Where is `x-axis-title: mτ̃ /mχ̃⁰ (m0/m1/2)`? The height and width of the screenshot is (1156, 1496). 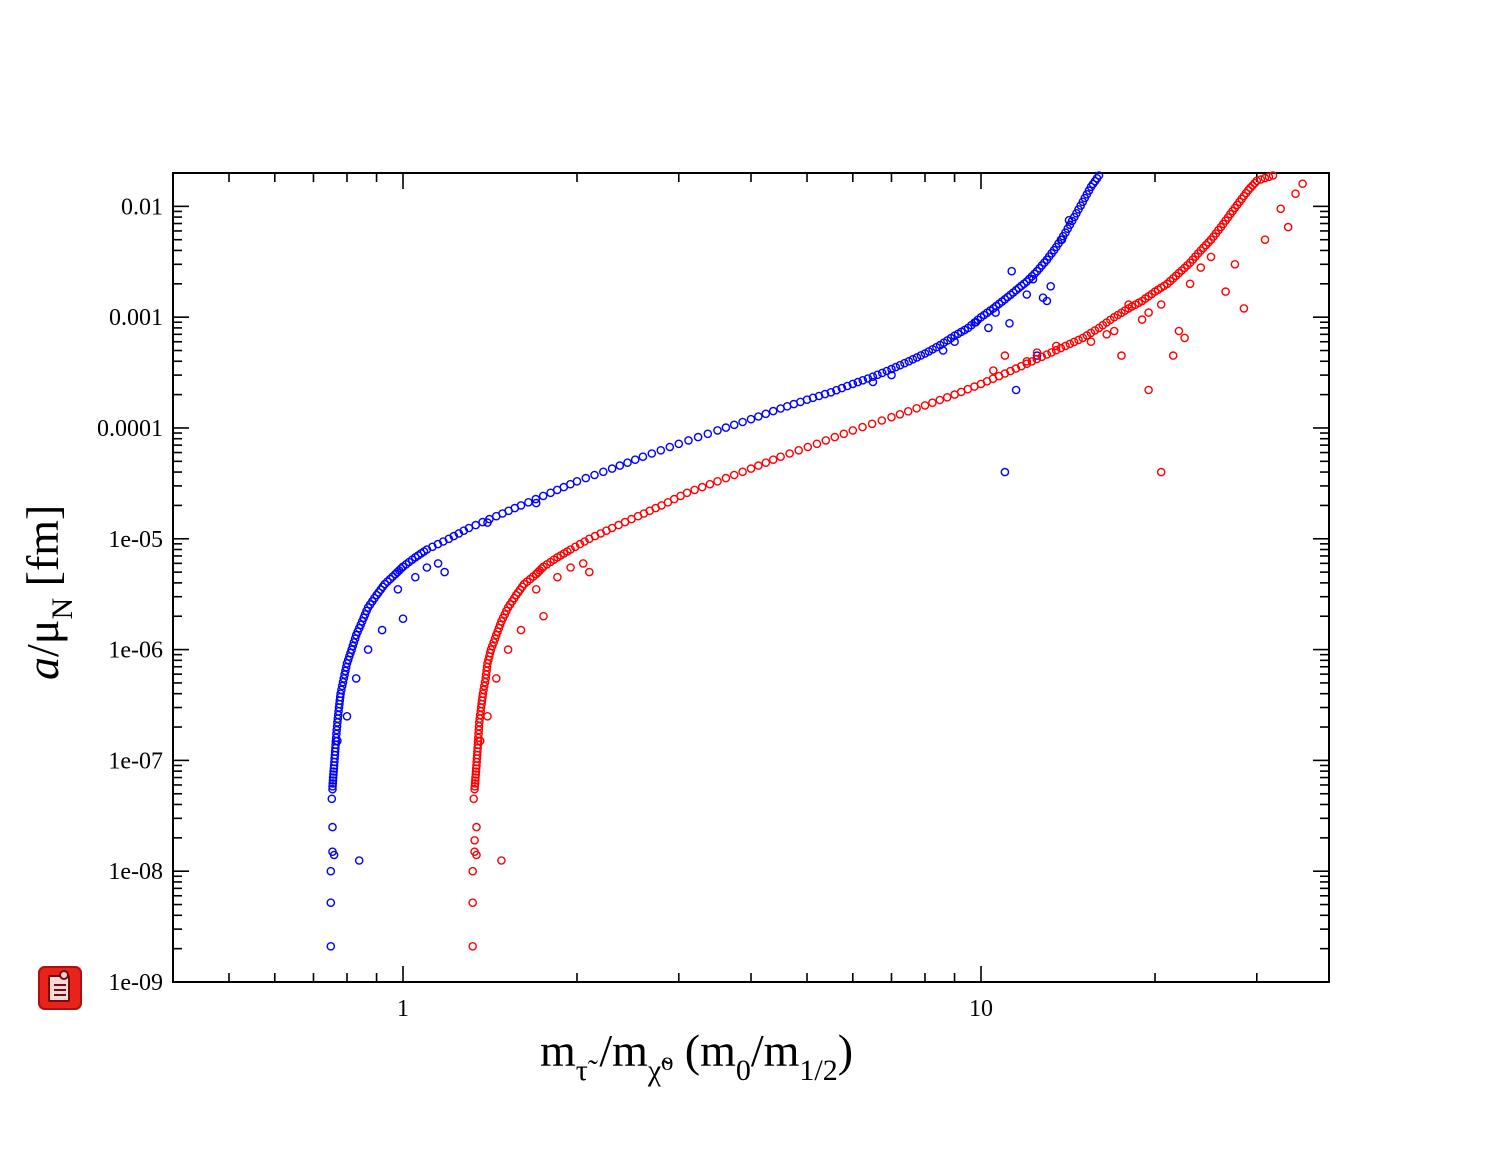
x-axis-title: mτ̃ /mχ̃⁰ (m0/m1/2) is located at coordinates (696, 1056).